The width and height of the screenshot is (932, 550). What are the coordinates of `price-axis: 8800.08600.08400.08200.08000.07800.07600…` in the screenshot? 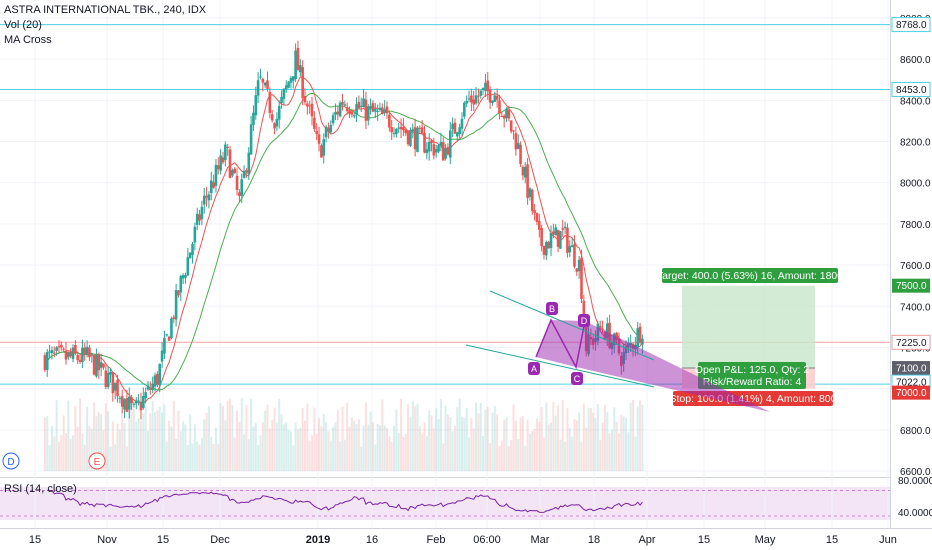 It's located at (911, 266).